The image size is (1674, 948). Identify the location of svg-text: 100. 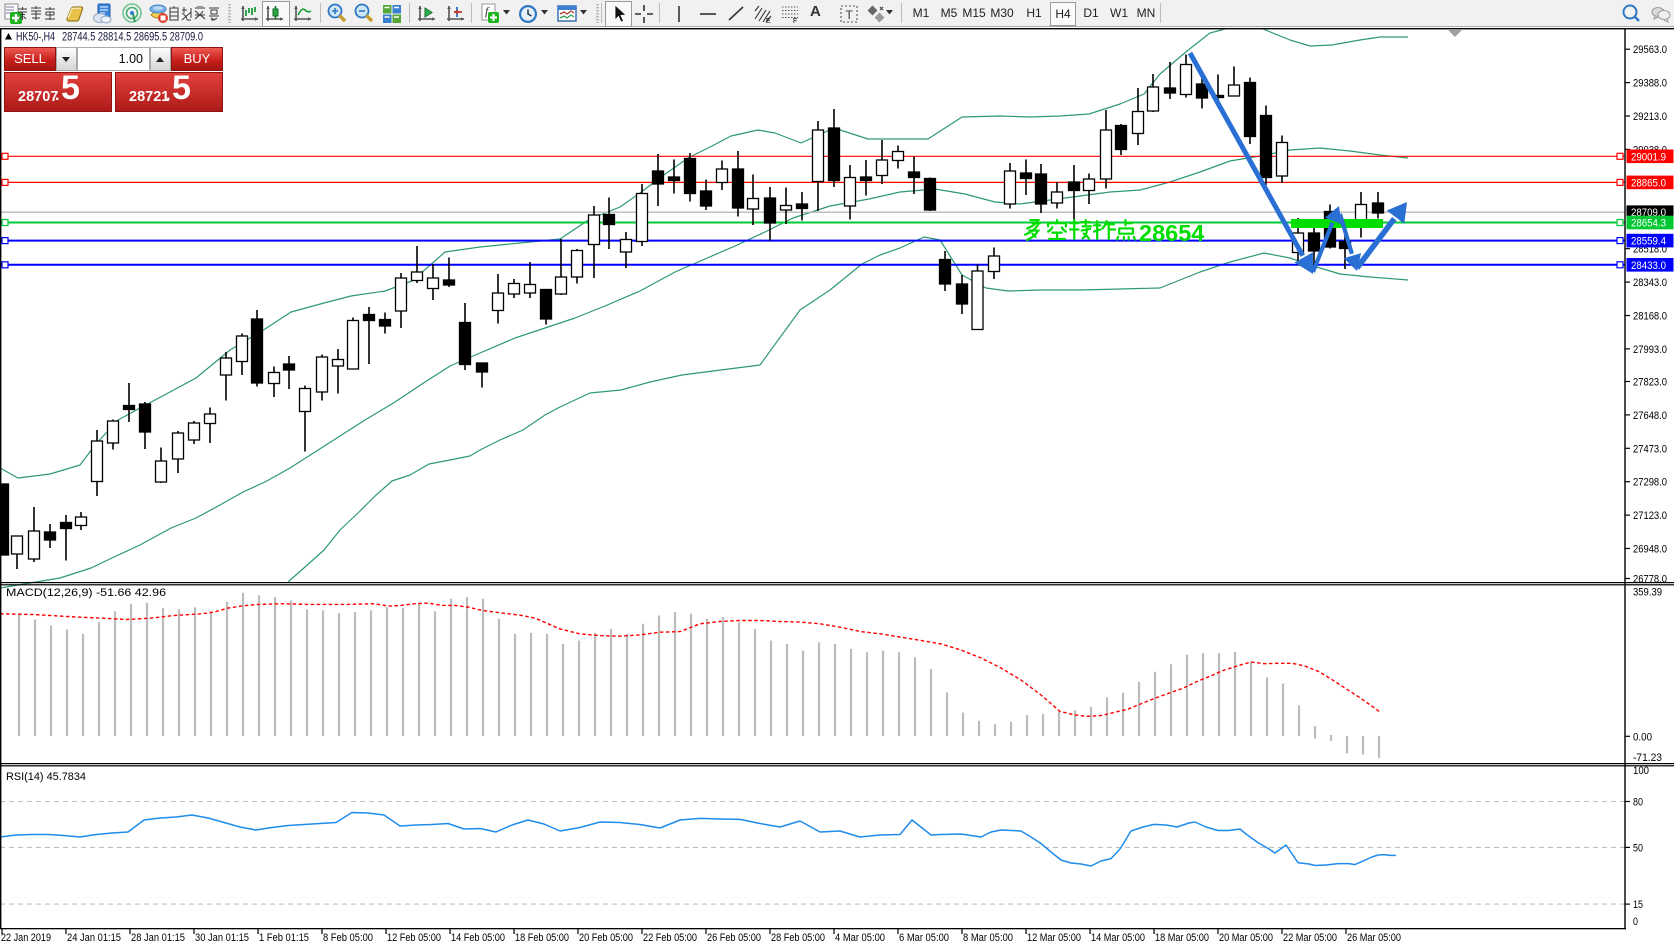
(1641, 771).